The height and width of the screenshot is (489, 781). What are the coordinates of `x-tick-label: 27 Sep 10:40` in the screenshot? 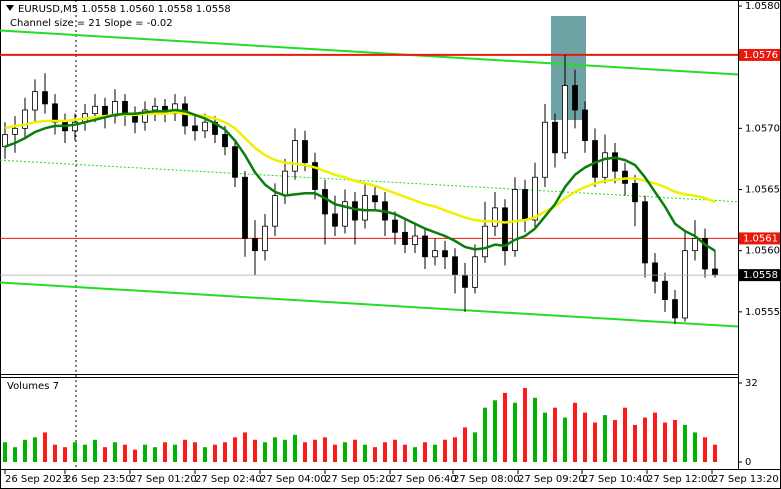 It's located at (615, 479).